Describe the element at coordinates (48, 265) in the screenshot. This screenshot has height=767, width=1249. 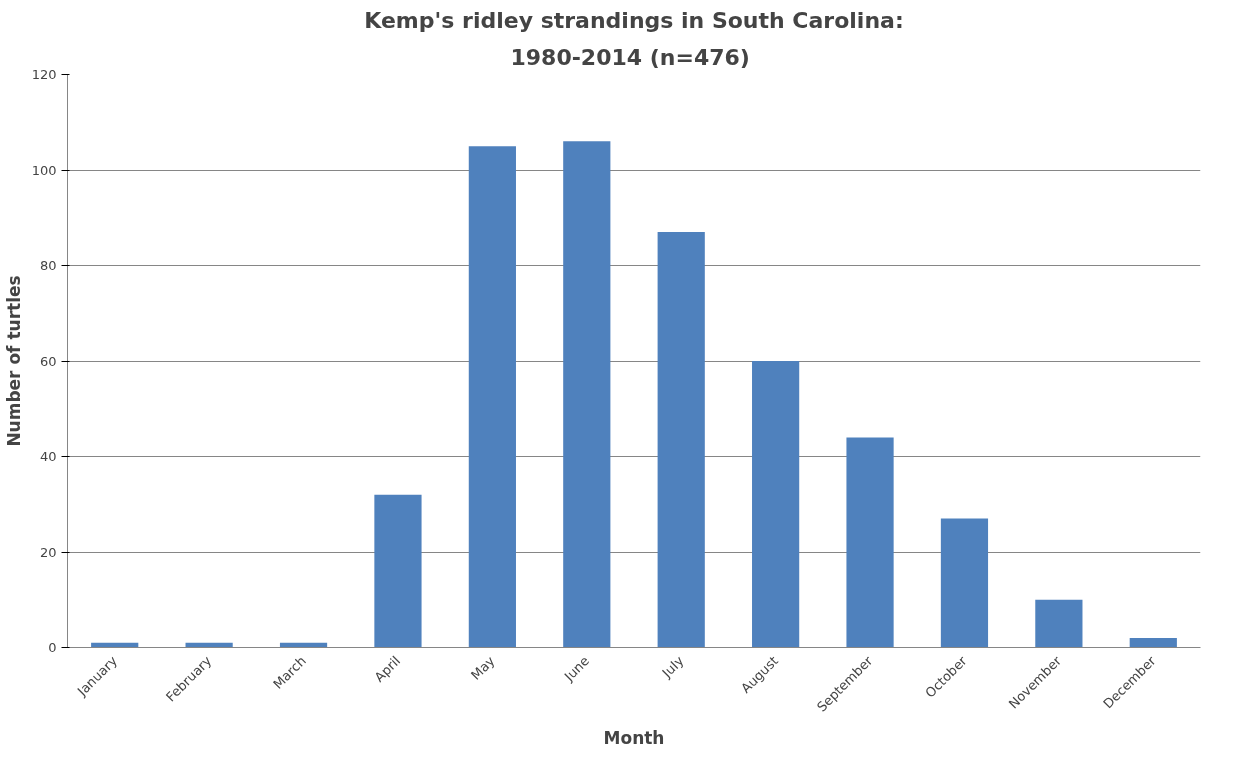
I see `y-tick-label: 80` at that location.